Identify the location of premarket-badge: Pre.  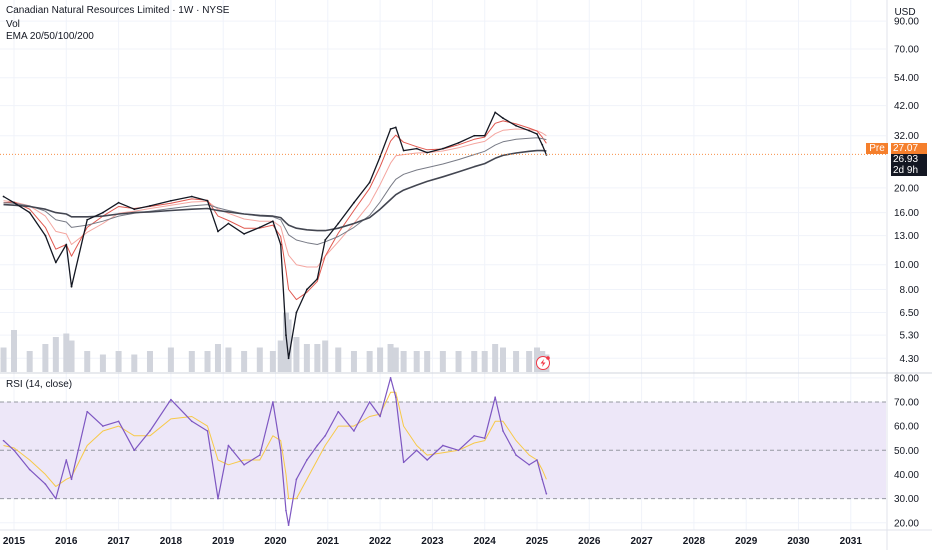
(877, 148).